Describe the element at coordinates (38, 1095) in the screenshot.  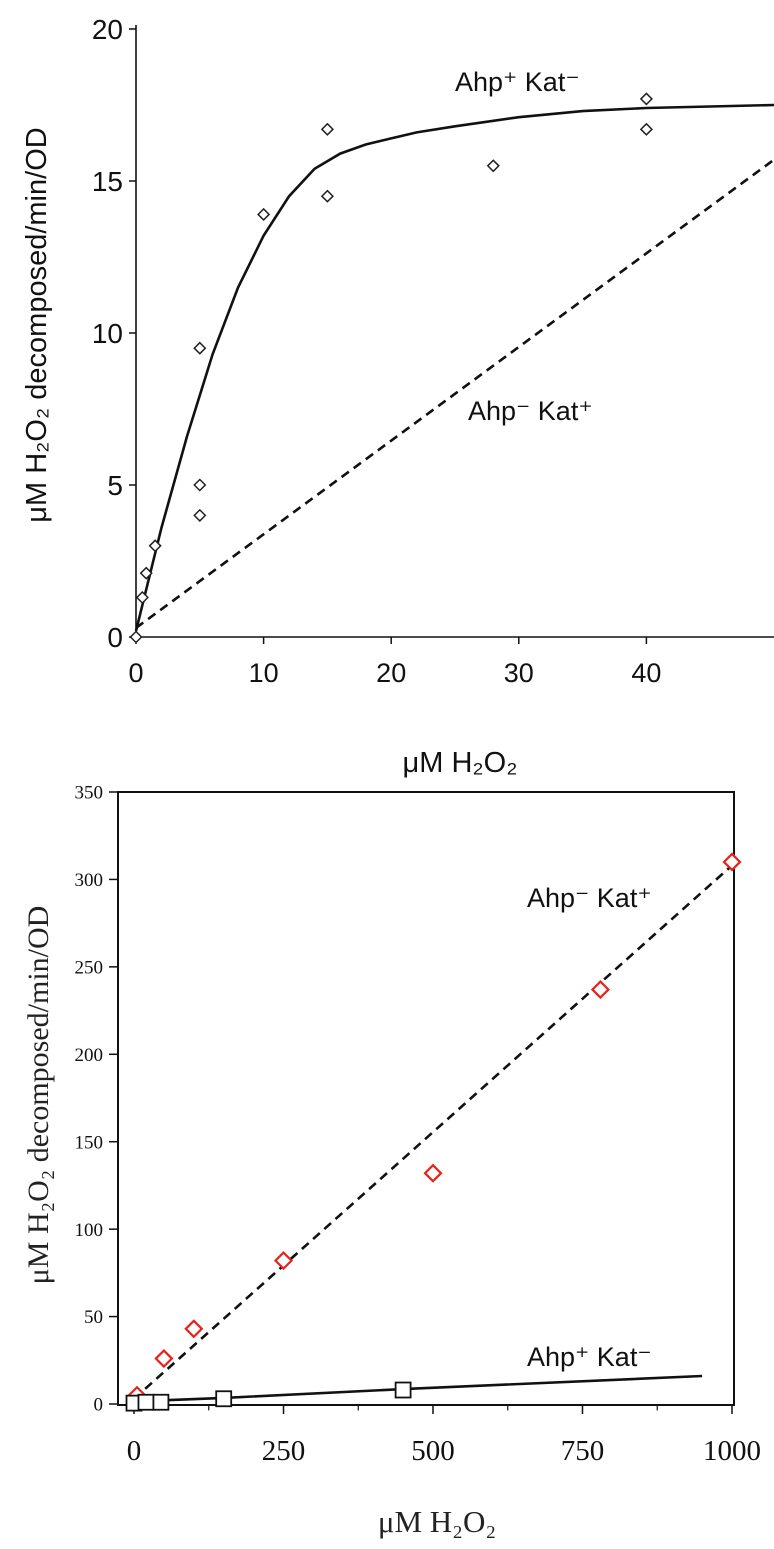
I see `chart-bottom-y-label: μM H₂O₂ decomposed/min/OD` at that location.